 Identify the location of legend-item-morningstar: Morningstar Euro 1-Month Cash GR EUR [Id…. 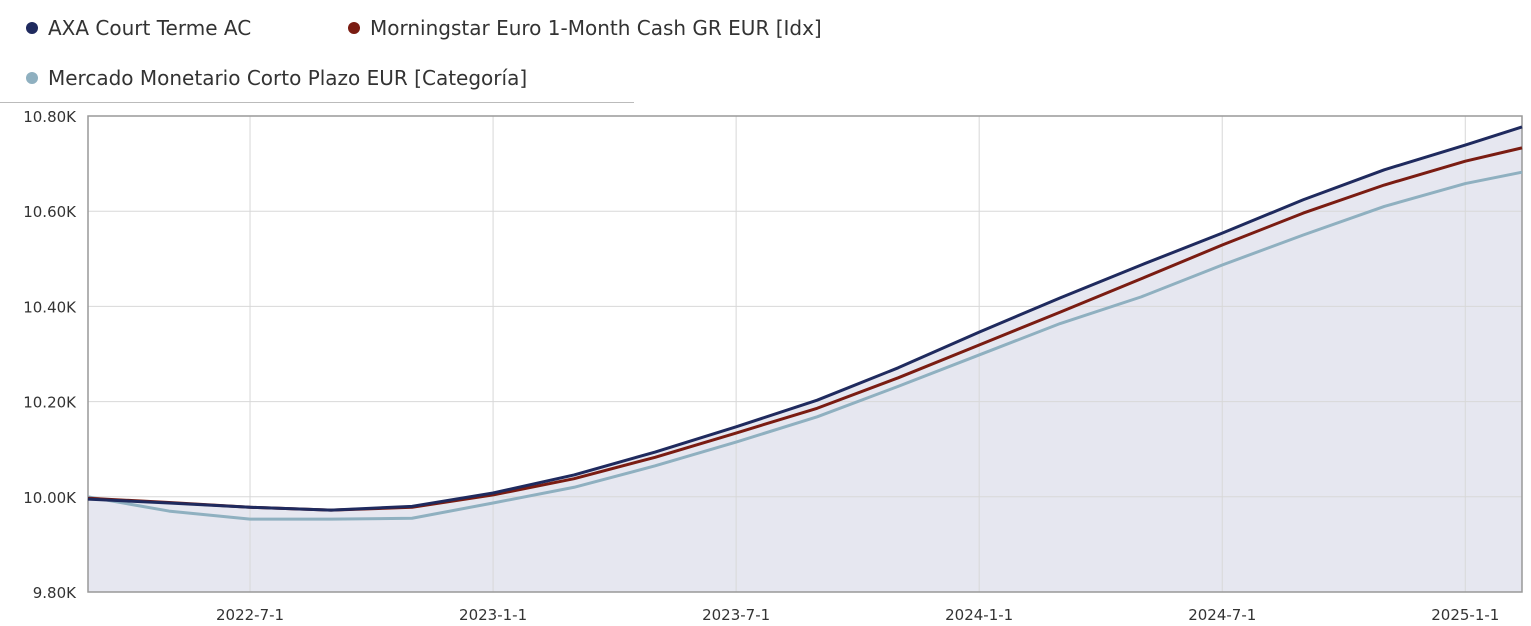
(585, 28).